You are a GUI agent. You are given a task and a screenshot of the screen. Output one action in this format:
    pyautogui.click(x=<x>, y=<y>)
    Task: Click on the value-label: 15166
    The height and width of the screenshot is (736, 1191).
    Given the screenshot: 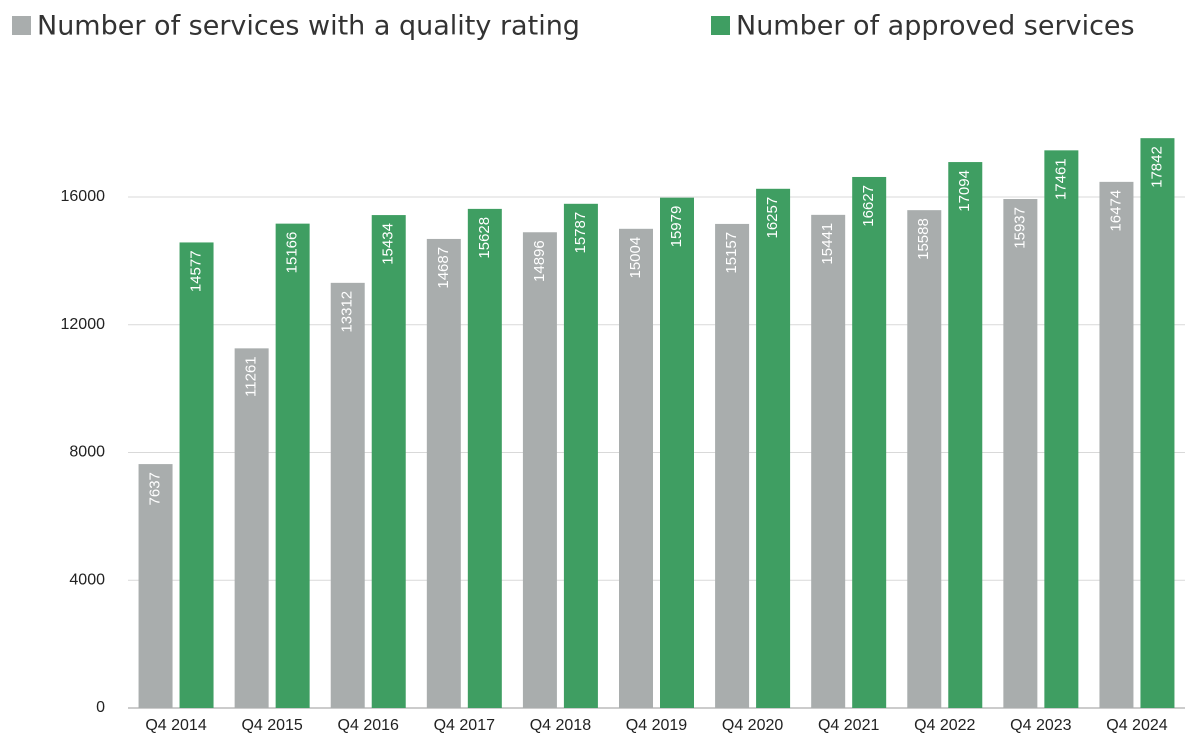 What is the action you would take?
    pyautogui.click(x=292, y=253)
    